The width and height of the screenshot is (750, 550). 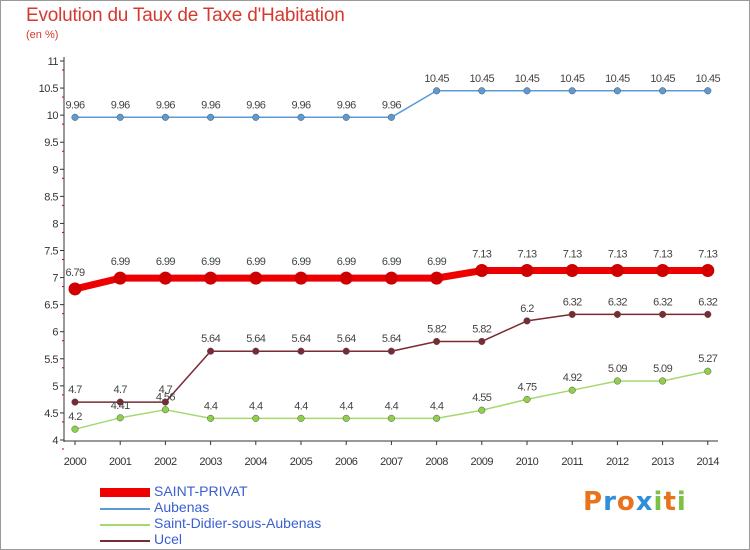 What do you see at coordinates (391, 462) in the screenshot?
I see `x-tick-label: 2007` at bounding box center [391, 462].